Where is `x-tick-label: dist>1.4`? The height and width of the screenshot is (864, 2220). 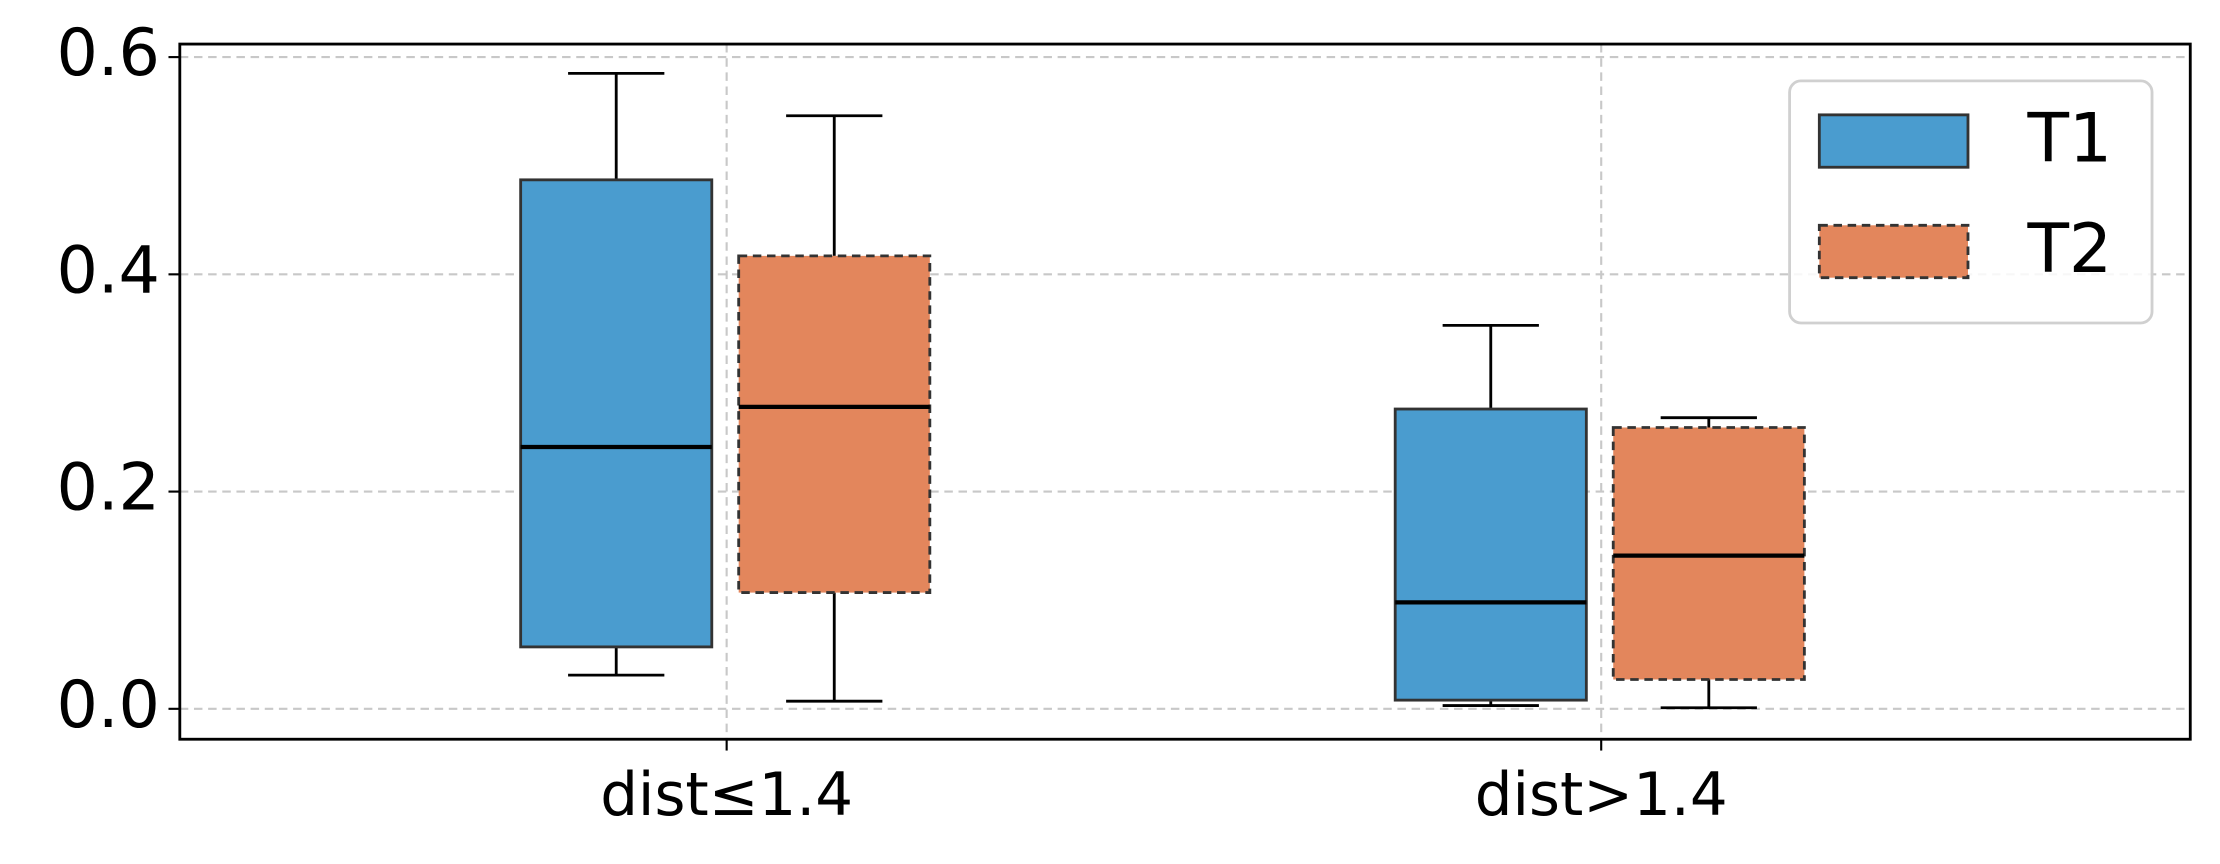 x-tick-label: dist>1.4 is located at coordinates (1601, 795).